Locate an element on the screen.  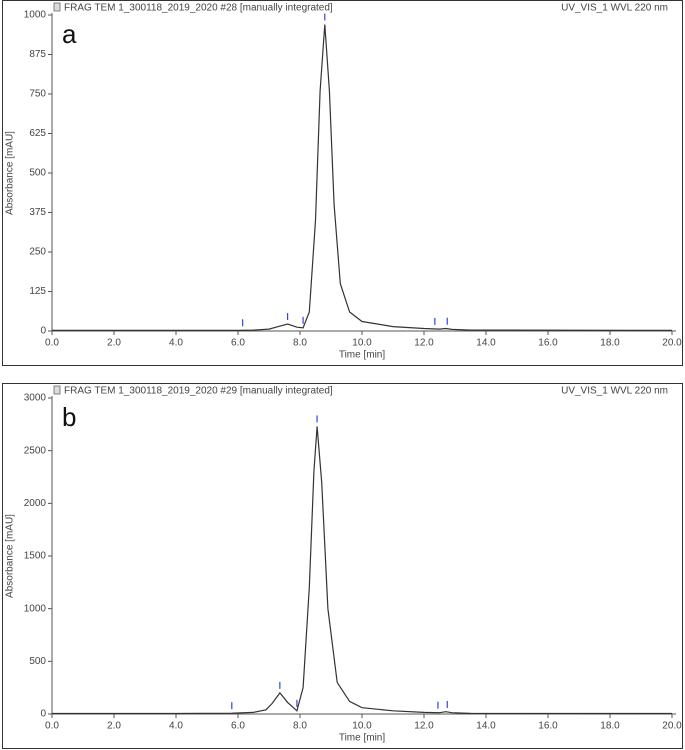
y-tick-label: 2000 is located at coordinates (35, 503).